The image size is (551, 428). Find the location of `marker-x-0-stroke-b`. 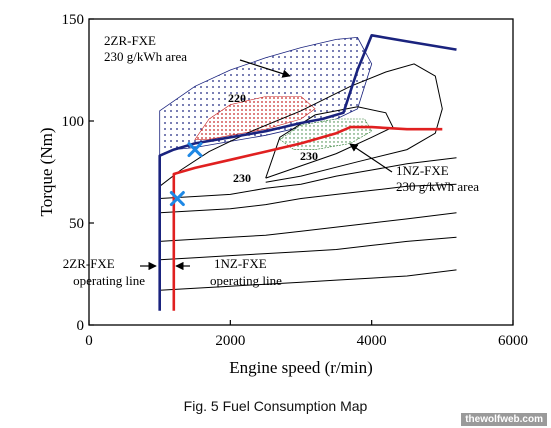

marker-x-0-stroke-b is located at coordinates (195, 150).